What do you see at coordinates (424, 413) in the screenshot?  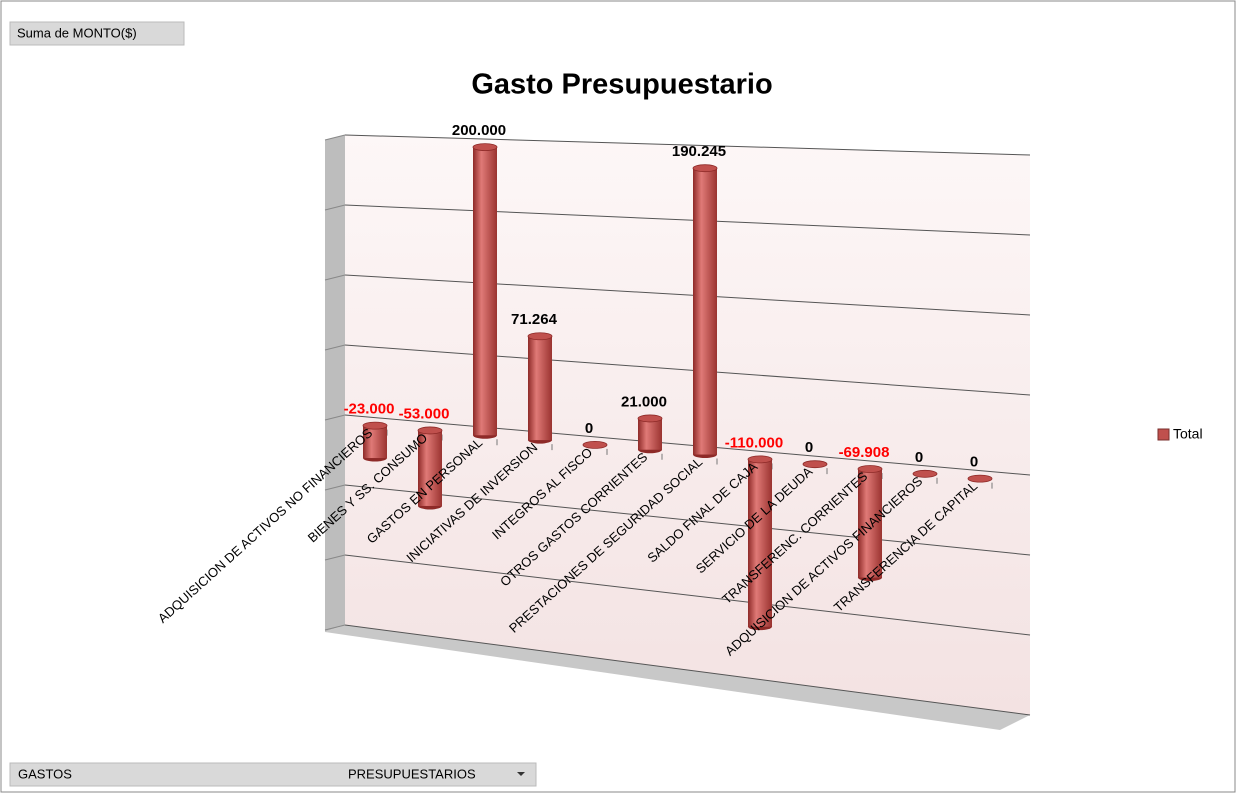 I see `data-label: -53.000` at bounding box center [424, 413].